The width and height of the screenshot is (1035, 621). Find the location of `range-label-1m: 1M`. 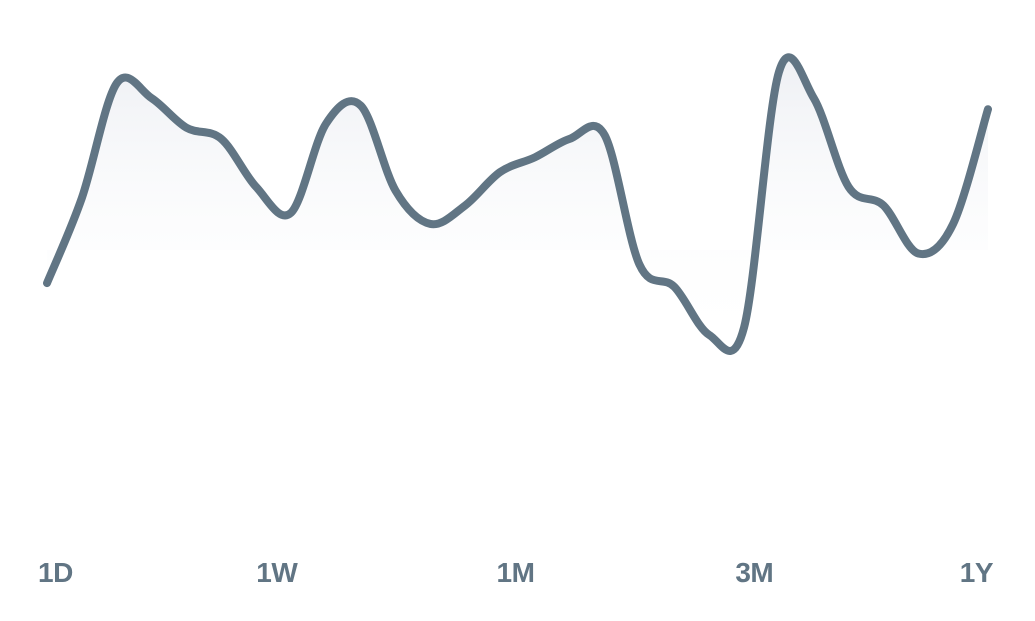

range-label-1m: 1M is located at coordinates (516, 572).